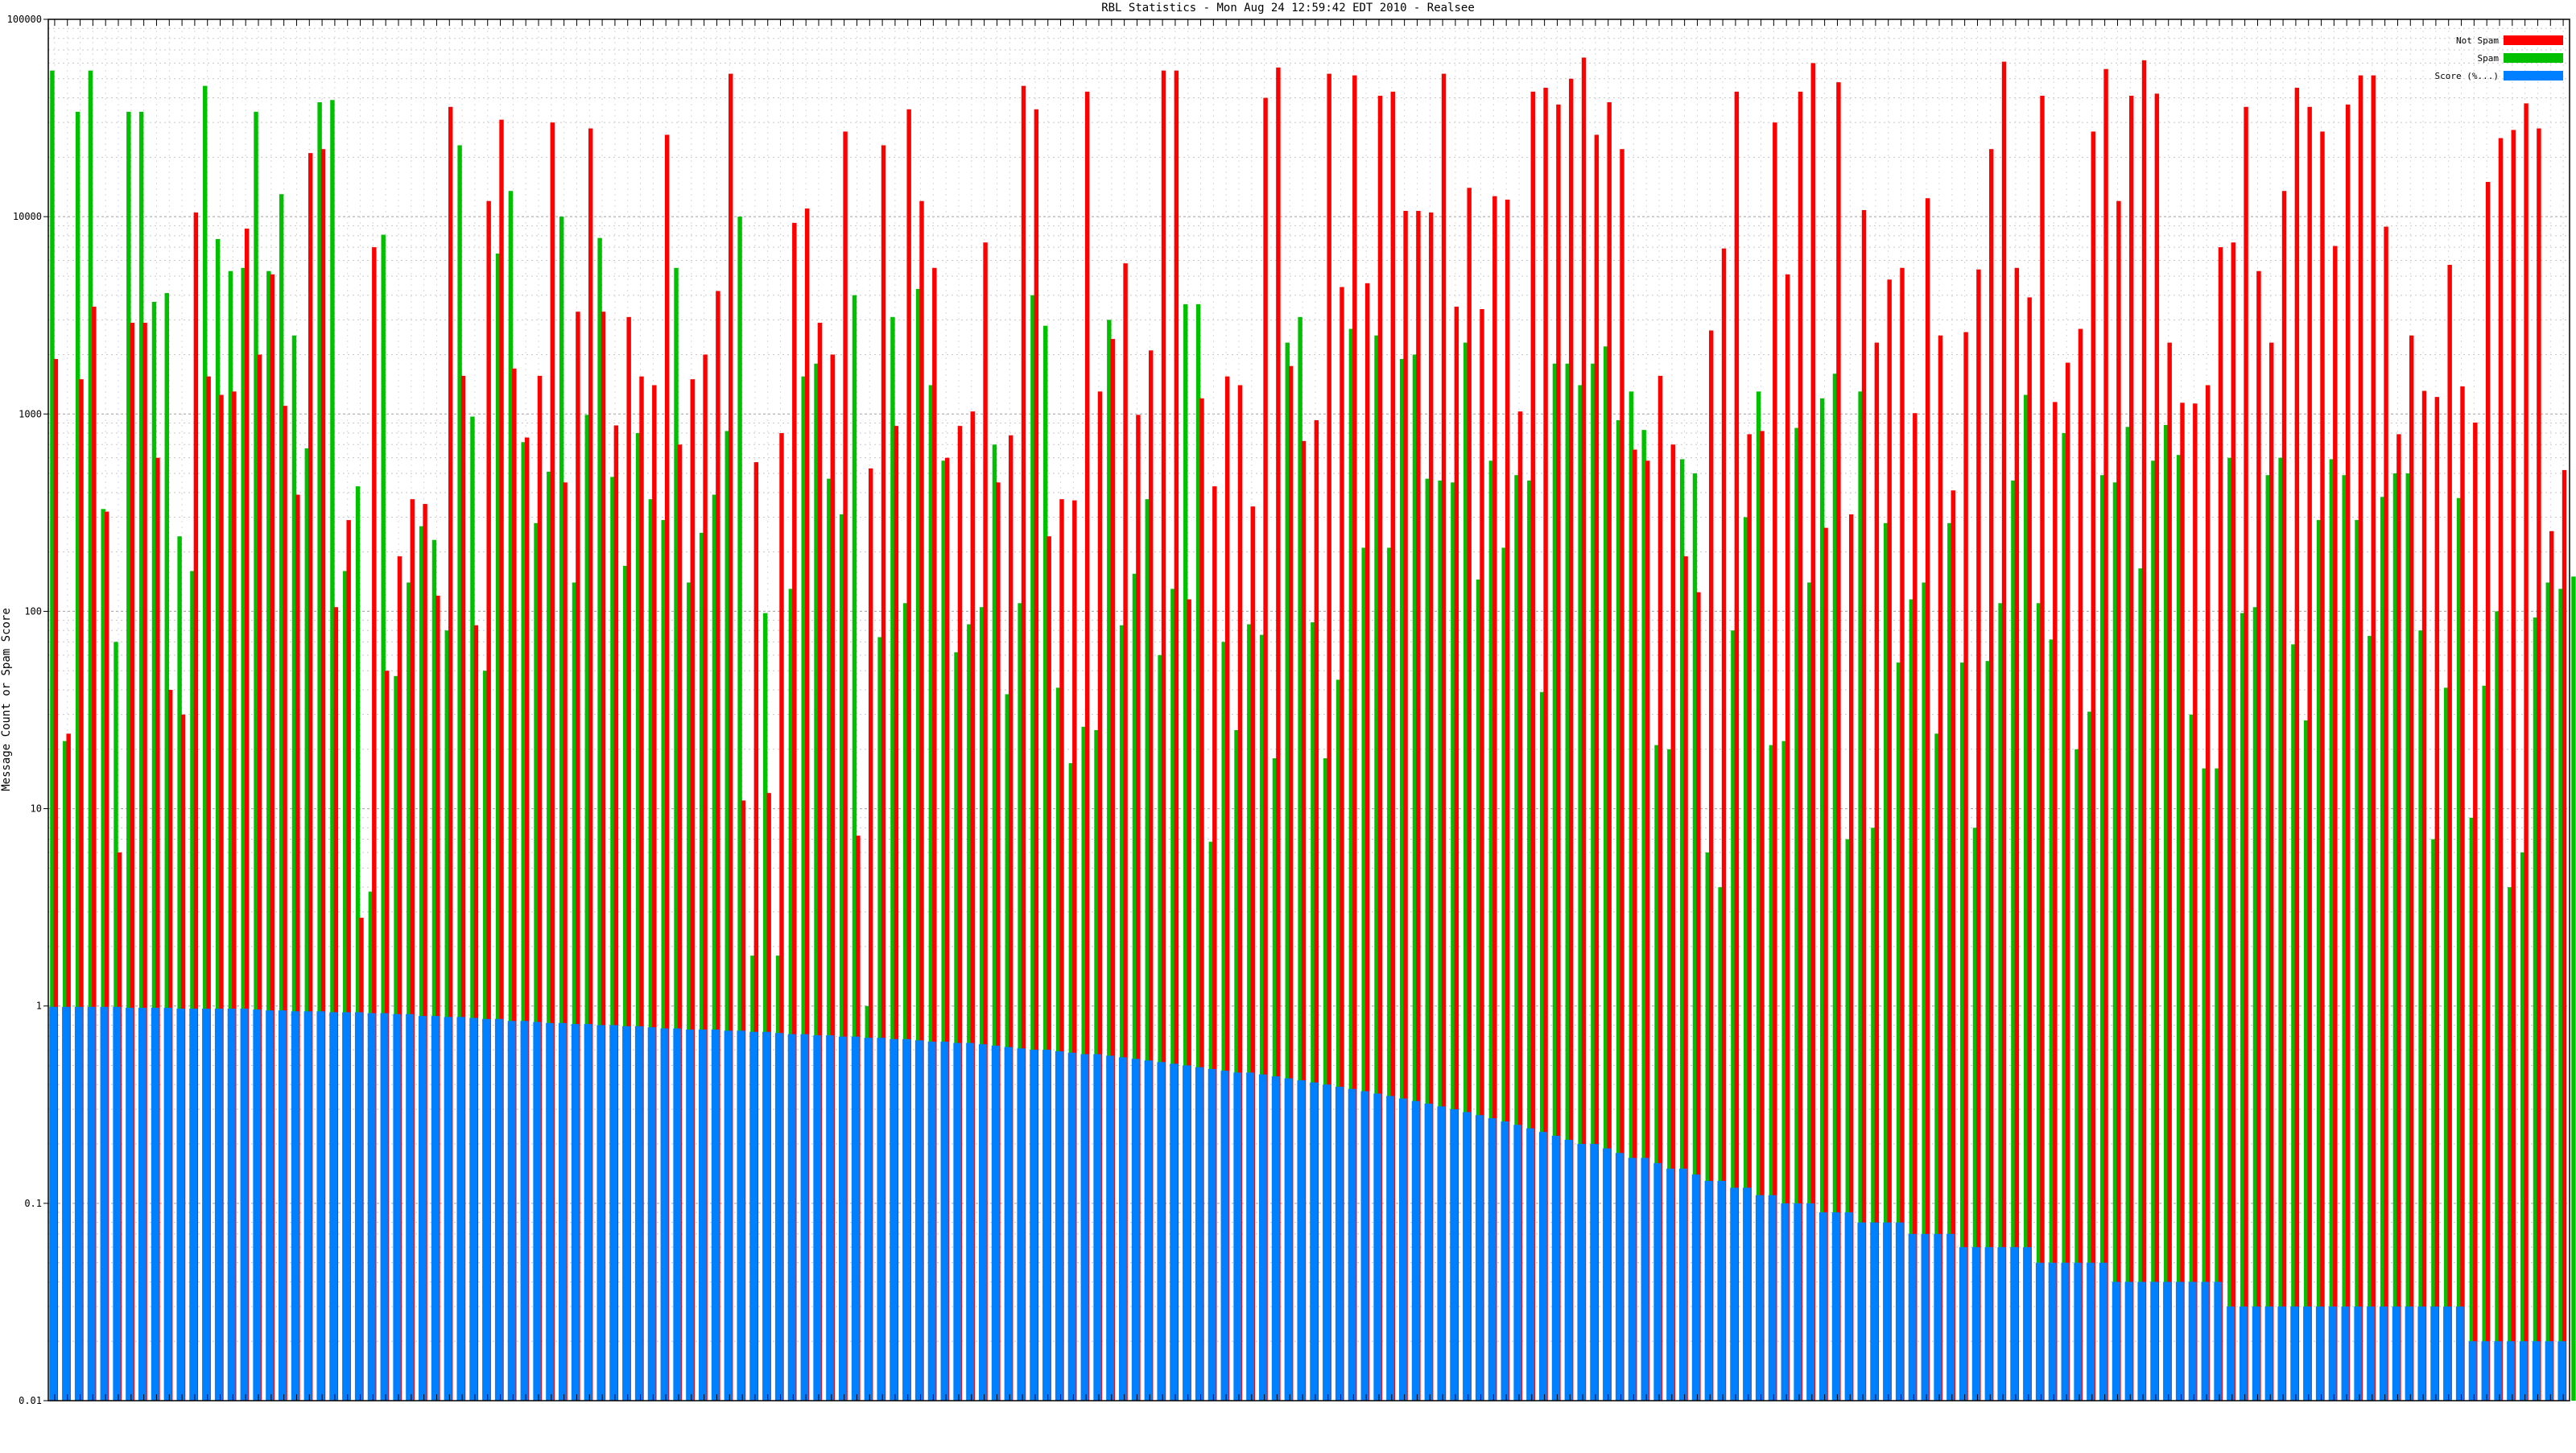 The width and height of the screenshot is (2576, 1453). Describe the element at coordinates (30, 414) in the screenshot. I see `y-tick-label: 1000` at that location.